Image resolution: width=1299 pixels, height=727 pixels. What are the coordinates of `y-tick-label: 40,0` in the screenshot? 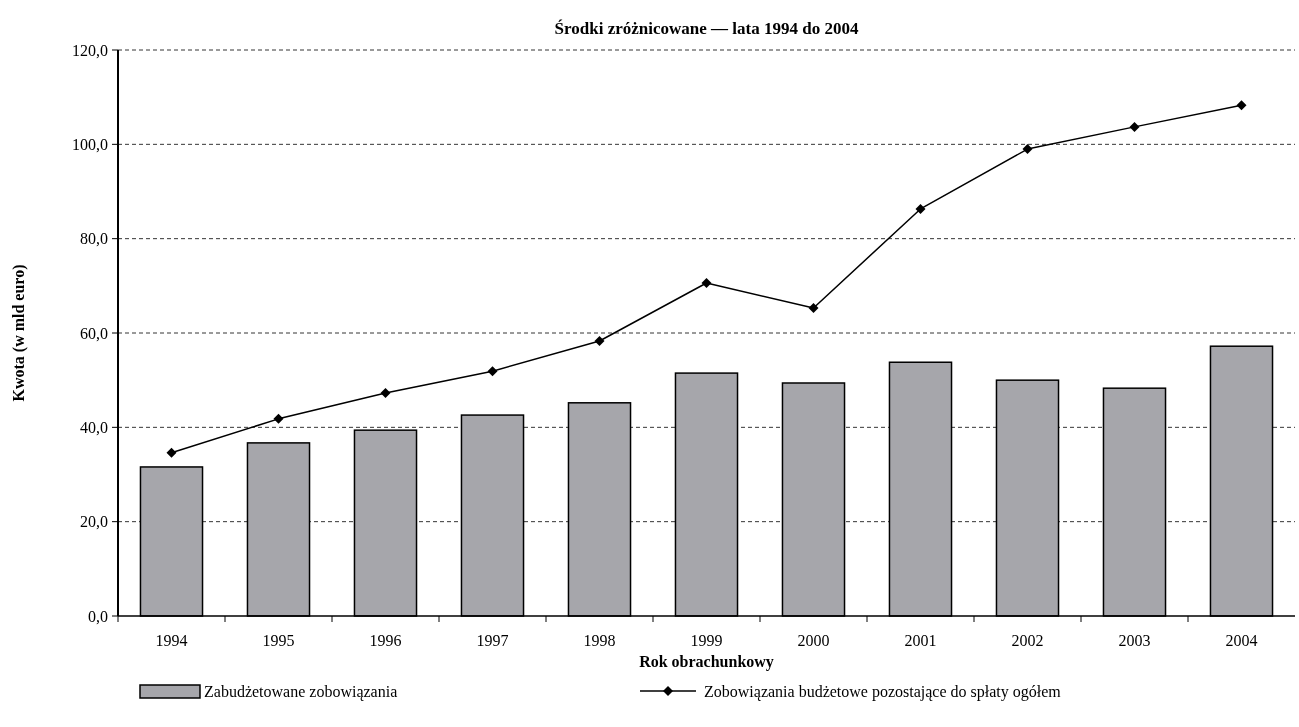 It's located at (94, 427).